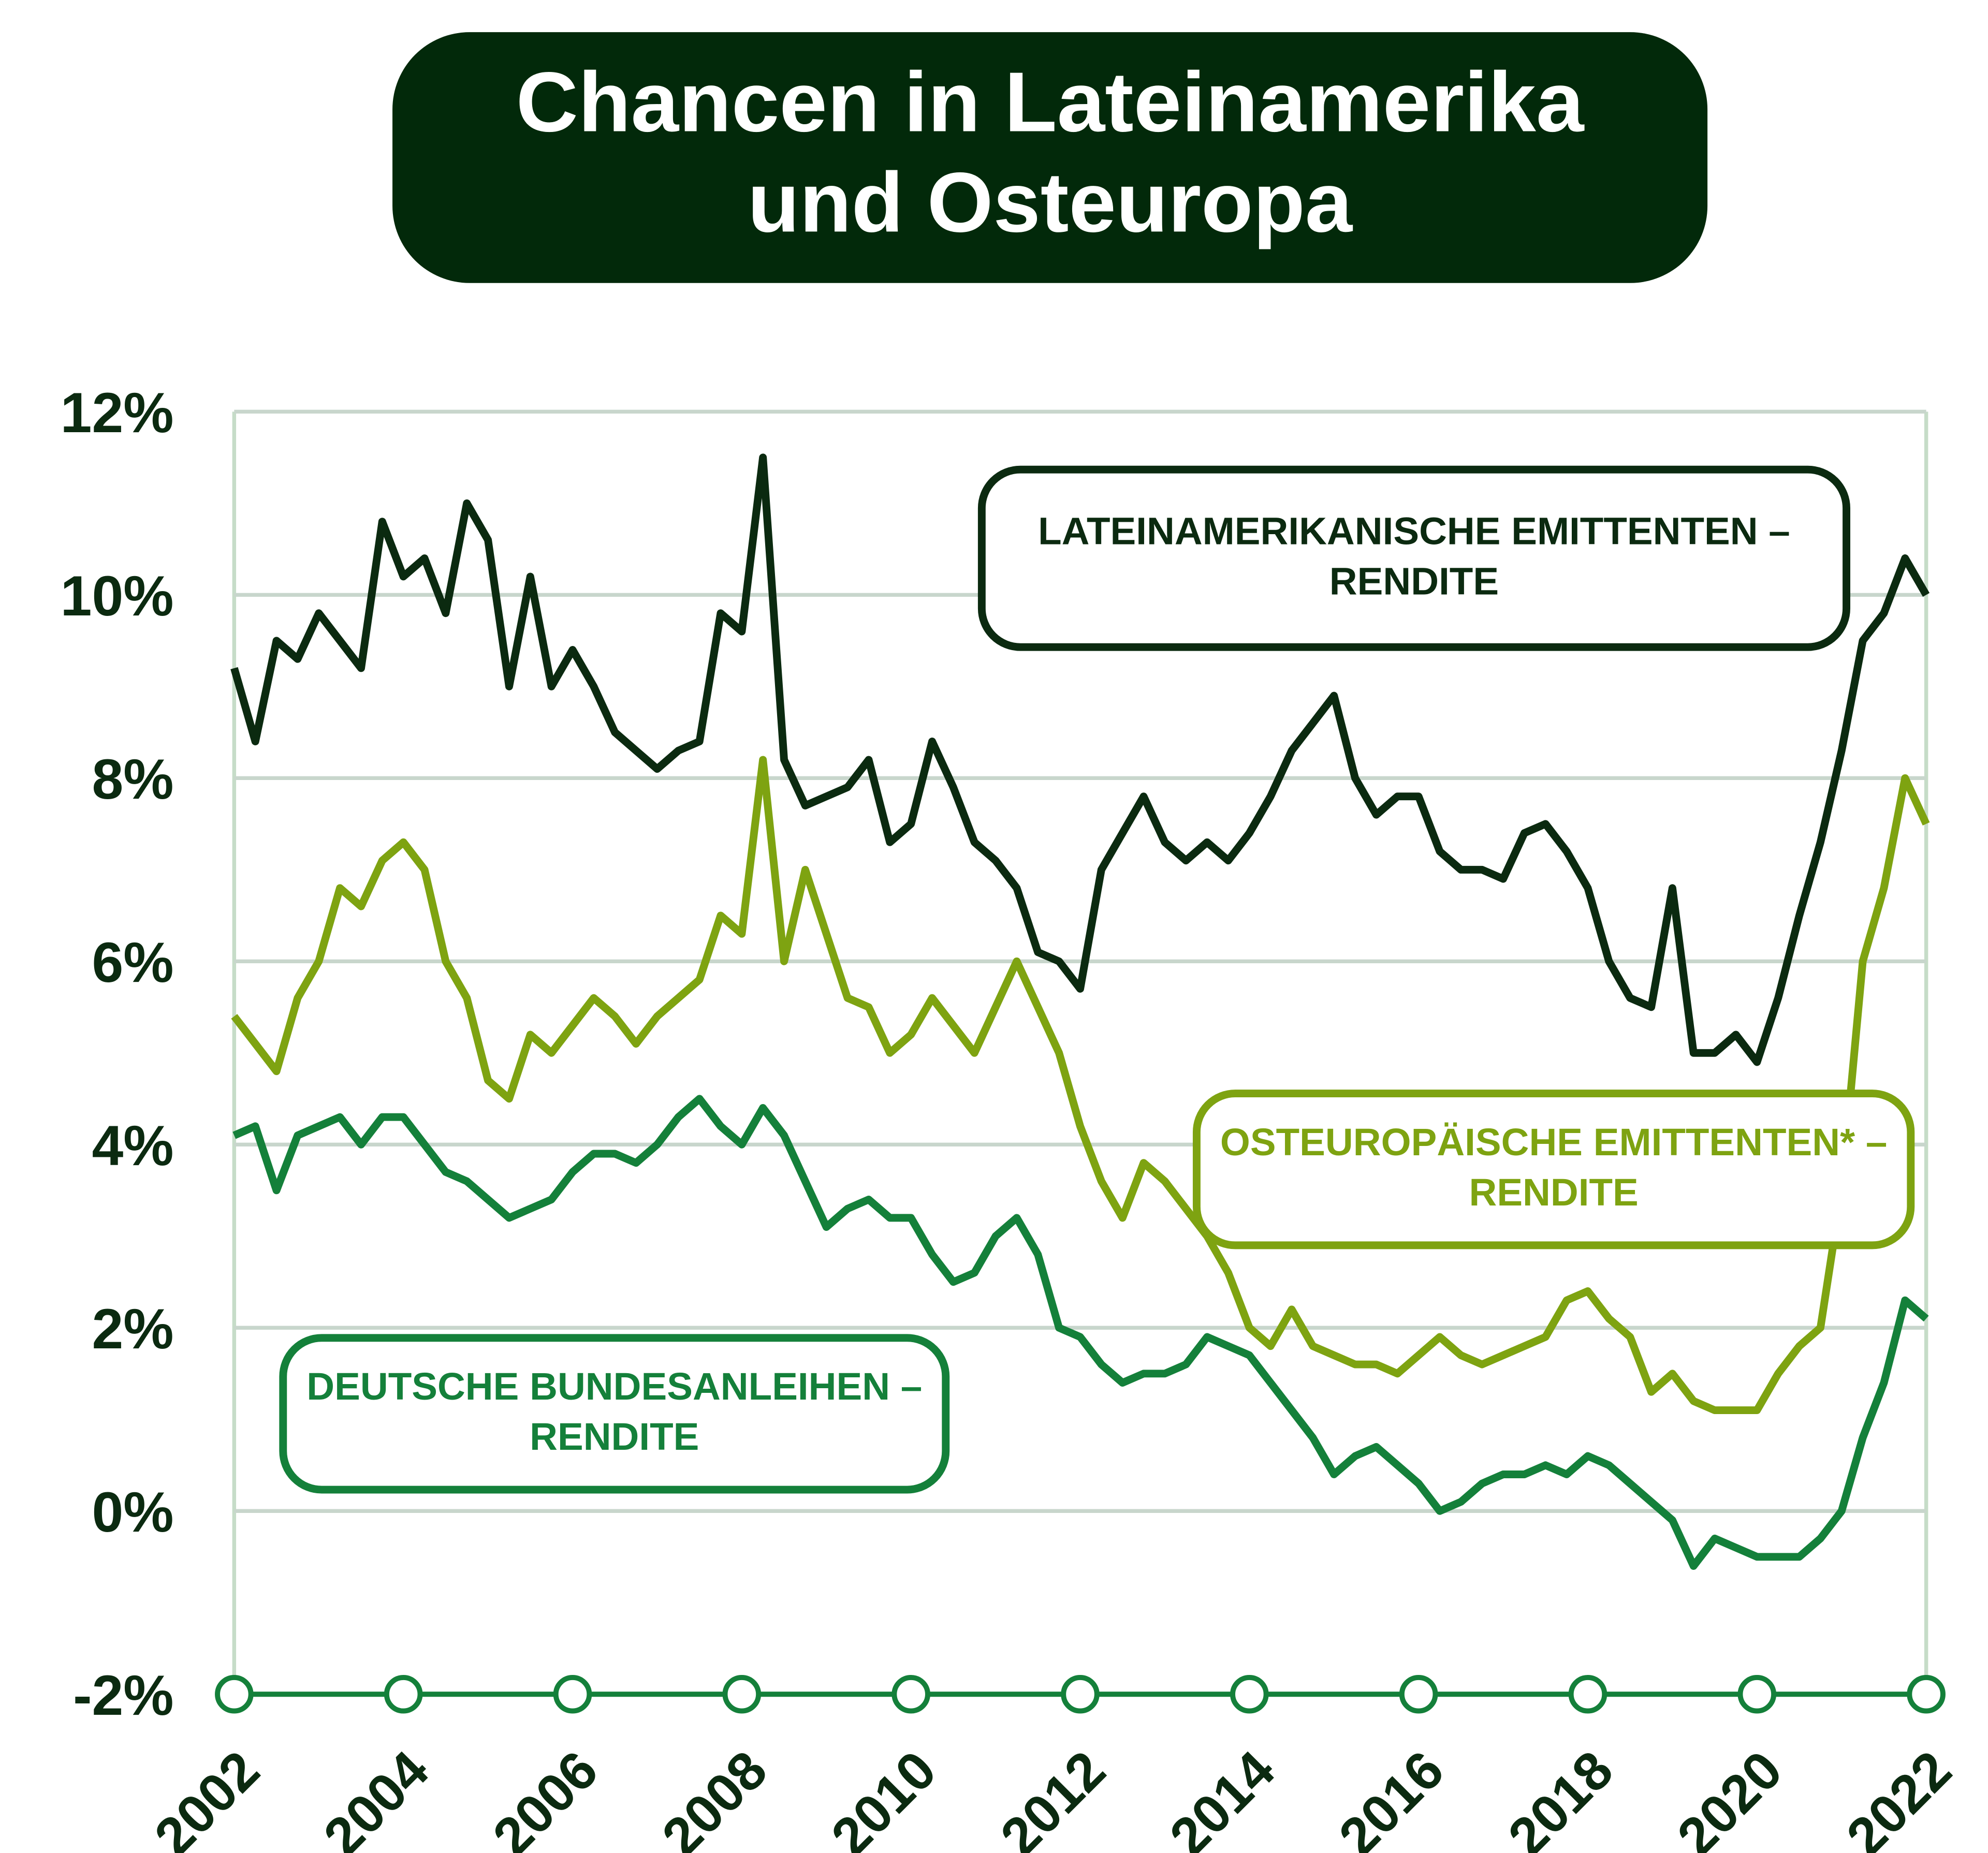 This screenshot has width=1988, height=1853. I want to click on x-tick-label: 2010, so click(883, 1796).